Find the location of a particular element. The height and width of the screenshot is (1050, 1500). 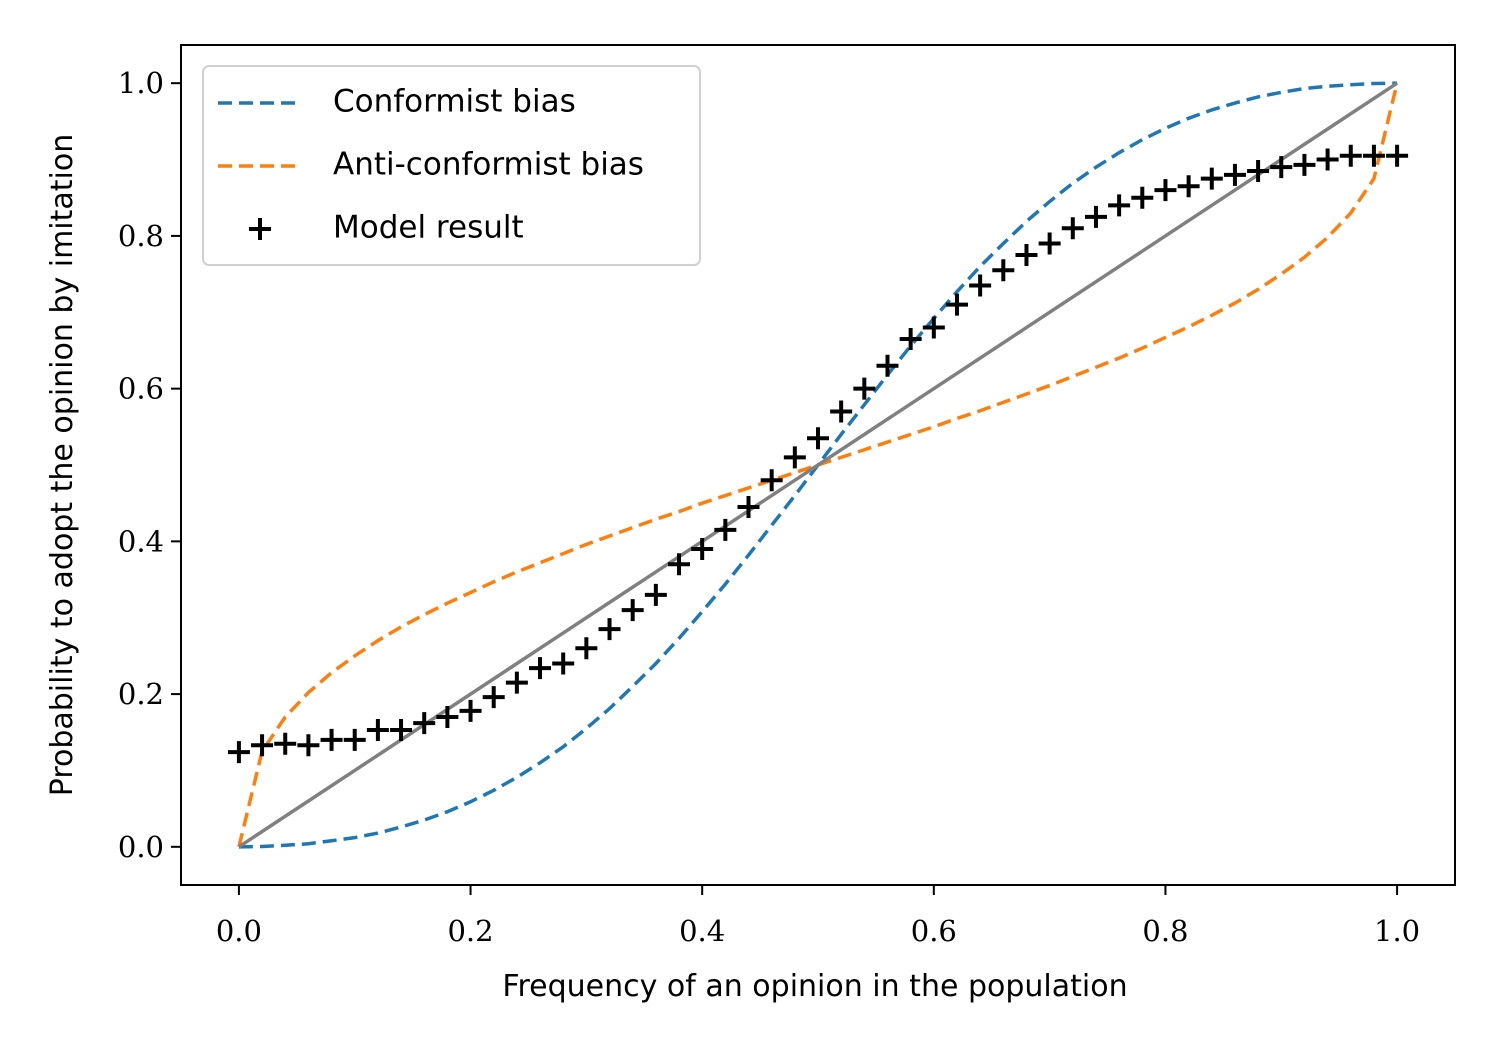

x-tick-label: 0.8 is located at coordinates (1165, 931).